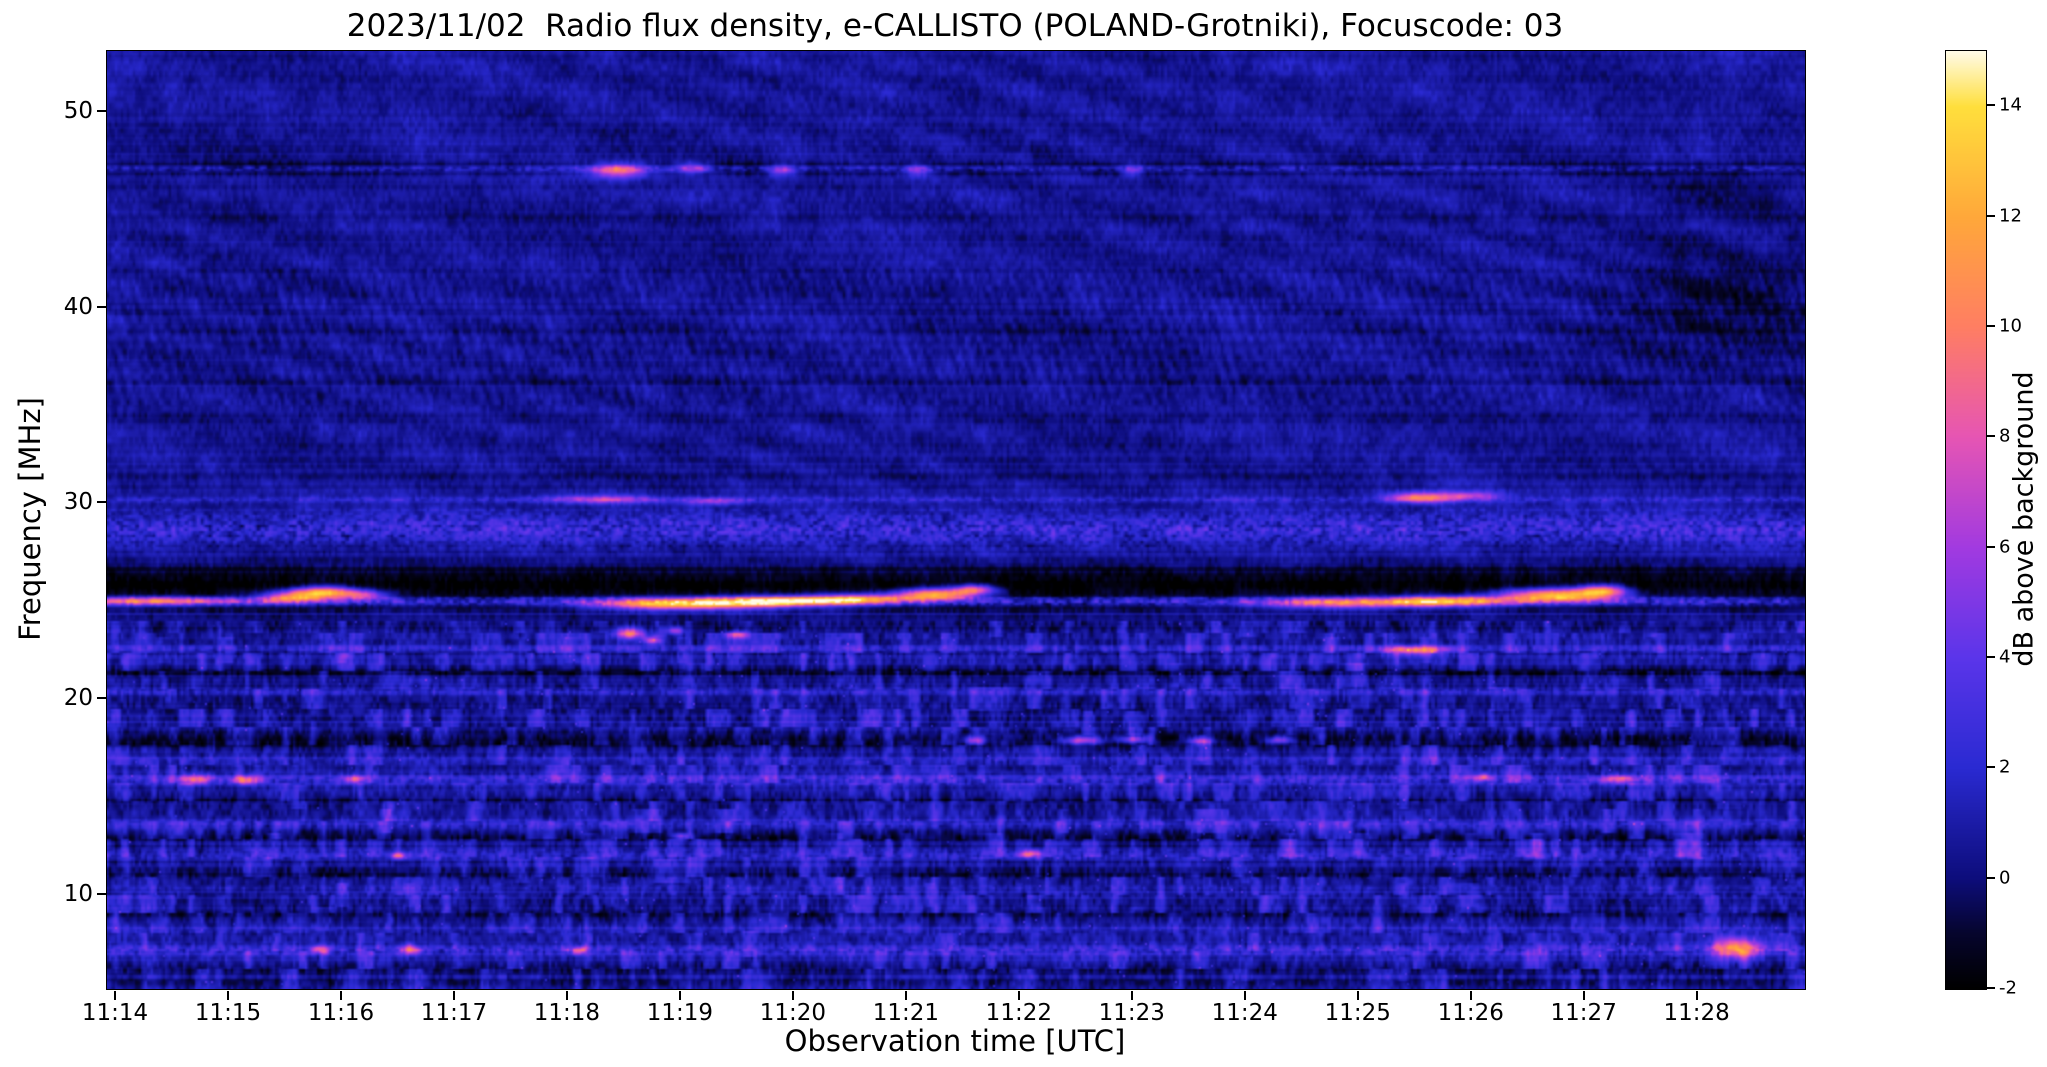 The width and height of the screenshot is (2047, 1067). What do you see at coordinates (1131, 1013) in the screenshot?
I see `x-tick-label: 11:23` at bounding box center [1131, 1013].